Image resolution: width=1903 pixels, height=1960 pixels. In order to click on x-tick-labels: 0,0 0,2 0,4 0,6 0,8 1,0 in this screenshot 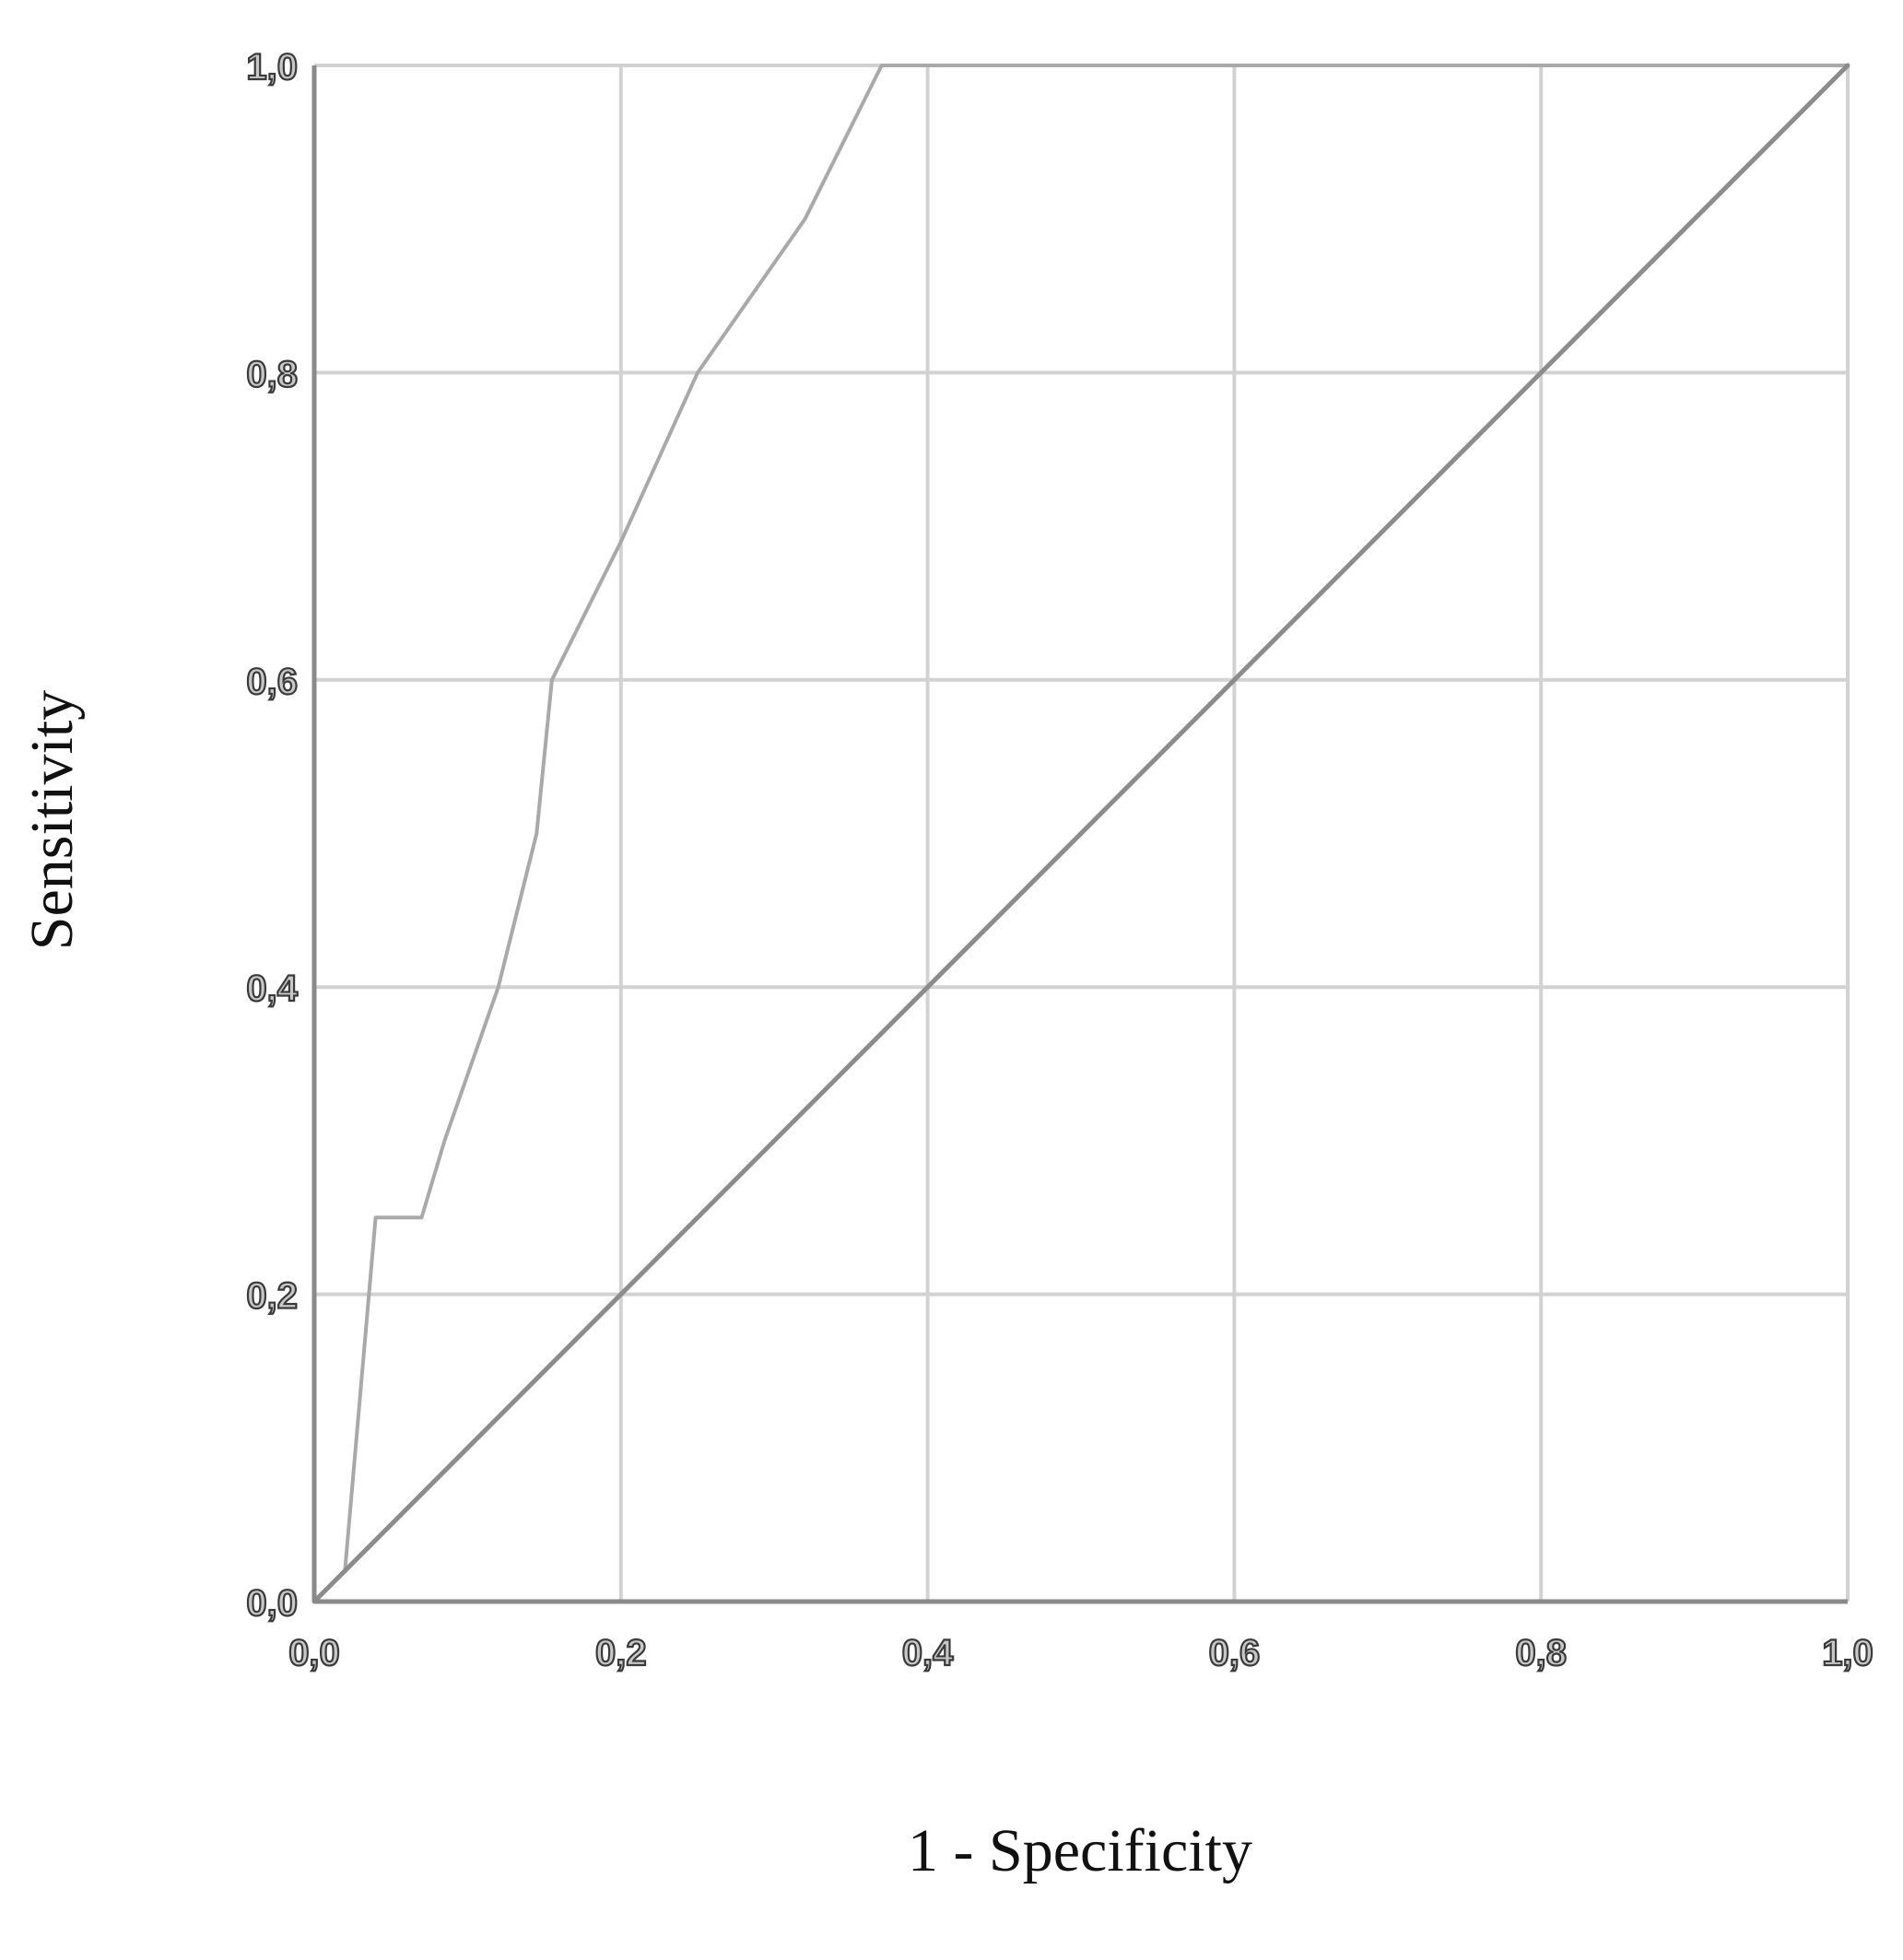, I will do `click(1081, 1653)`.